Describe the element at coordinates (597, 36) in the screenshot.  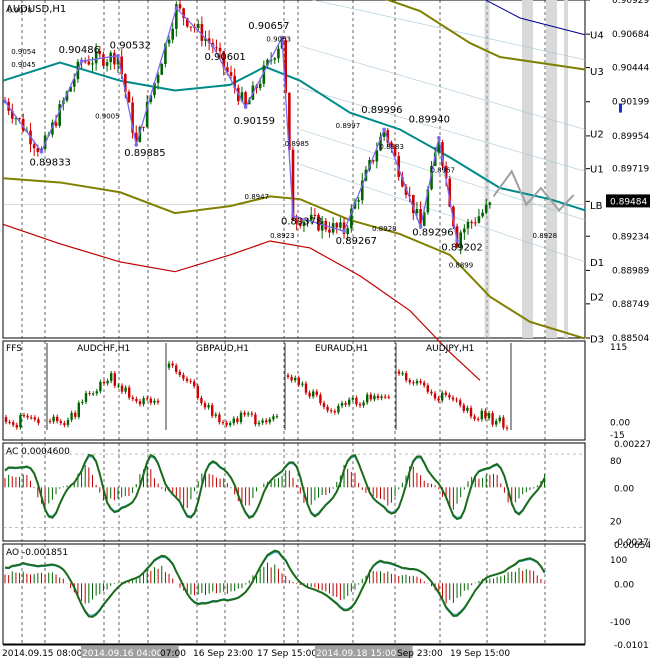
I see `level-label-u4: U4` at that location.